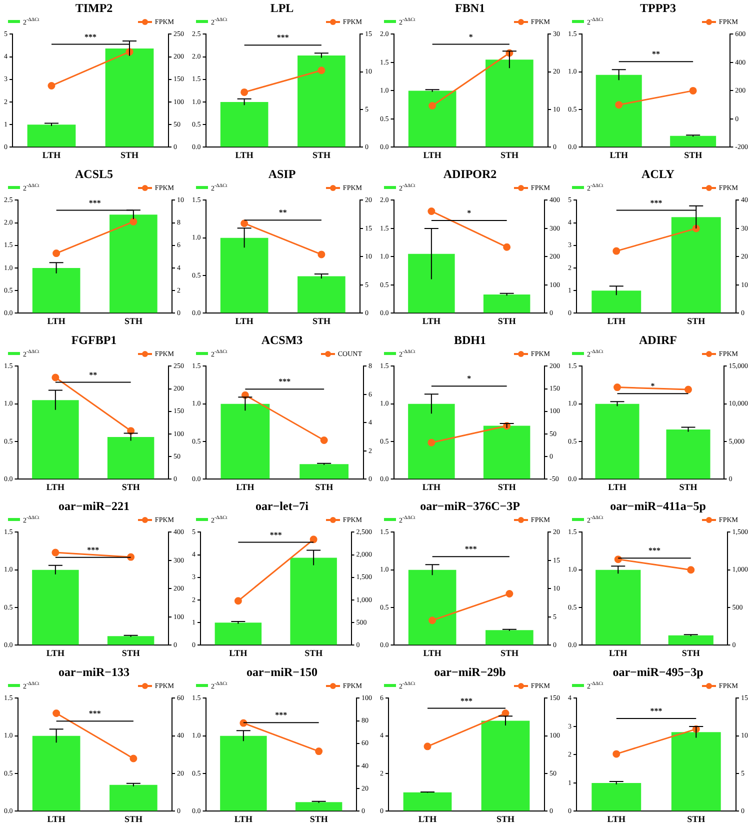 The width and height of the screenshot is (754, 832). What do you see at coordinates (94, 672) in the screenshot?
I see `chart-title: oar−miR−133` at bounding box center [94, 672].